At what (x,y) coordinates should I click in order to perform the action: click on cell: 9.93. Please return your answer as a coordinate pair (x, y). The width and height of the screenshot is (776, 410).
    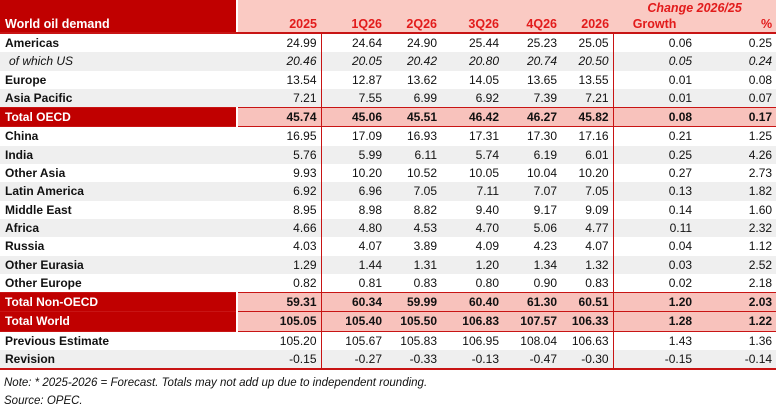
    Looking at the image, I should click on (279, 173).